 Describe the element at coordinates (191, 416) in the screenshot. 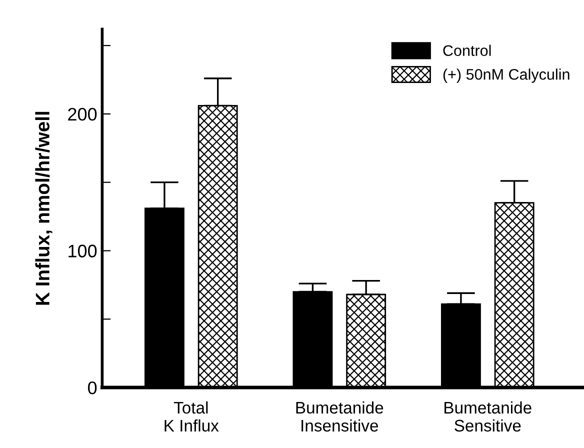

I see `x-tick-label: Total K Influx` at that location.